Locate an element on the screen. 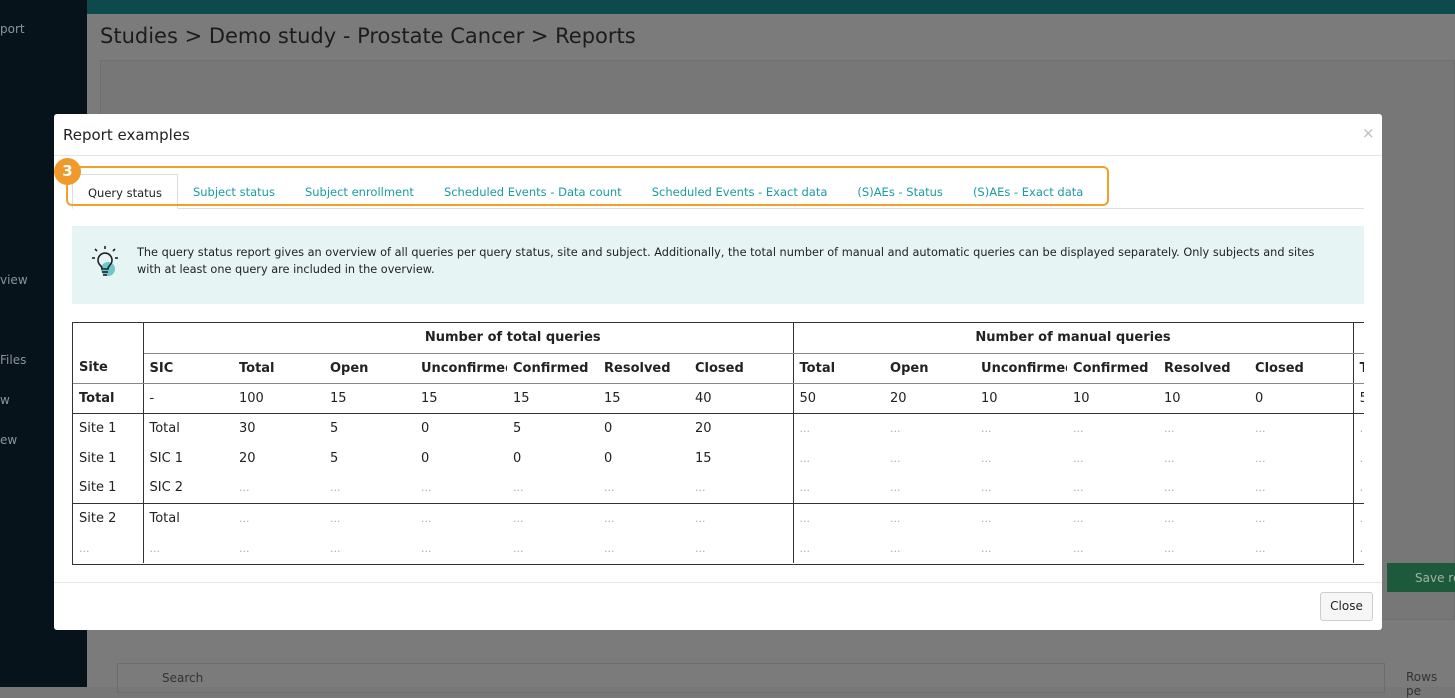  column-header: Confirmed is located at coordinates (1113, 368).